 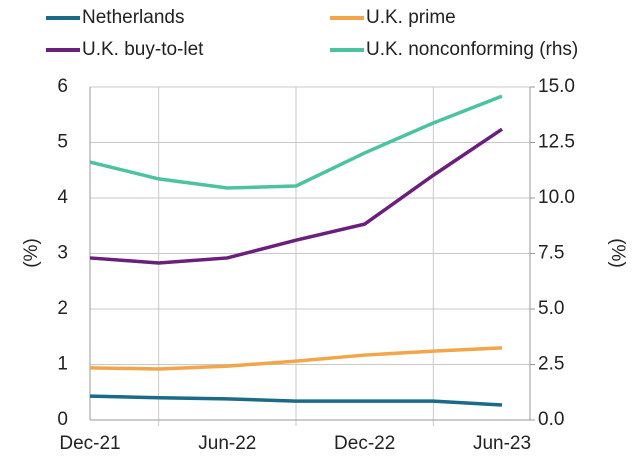 What do you see at coordinates (133, 17) in the screenshot?
I see `legend-label: Netherlands` at bounding box center [133, 17].